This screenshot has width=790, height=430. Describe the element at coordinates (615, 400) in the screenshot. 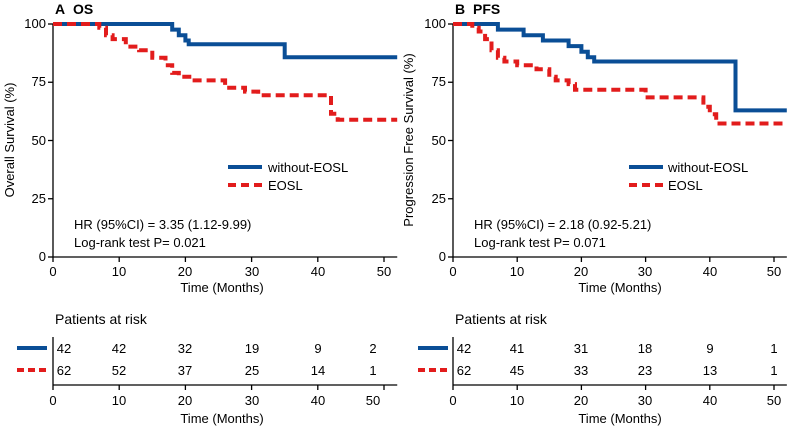

I see `panel-b-risk-xtick-labels: 0 10 20 30 40 50` at that location.